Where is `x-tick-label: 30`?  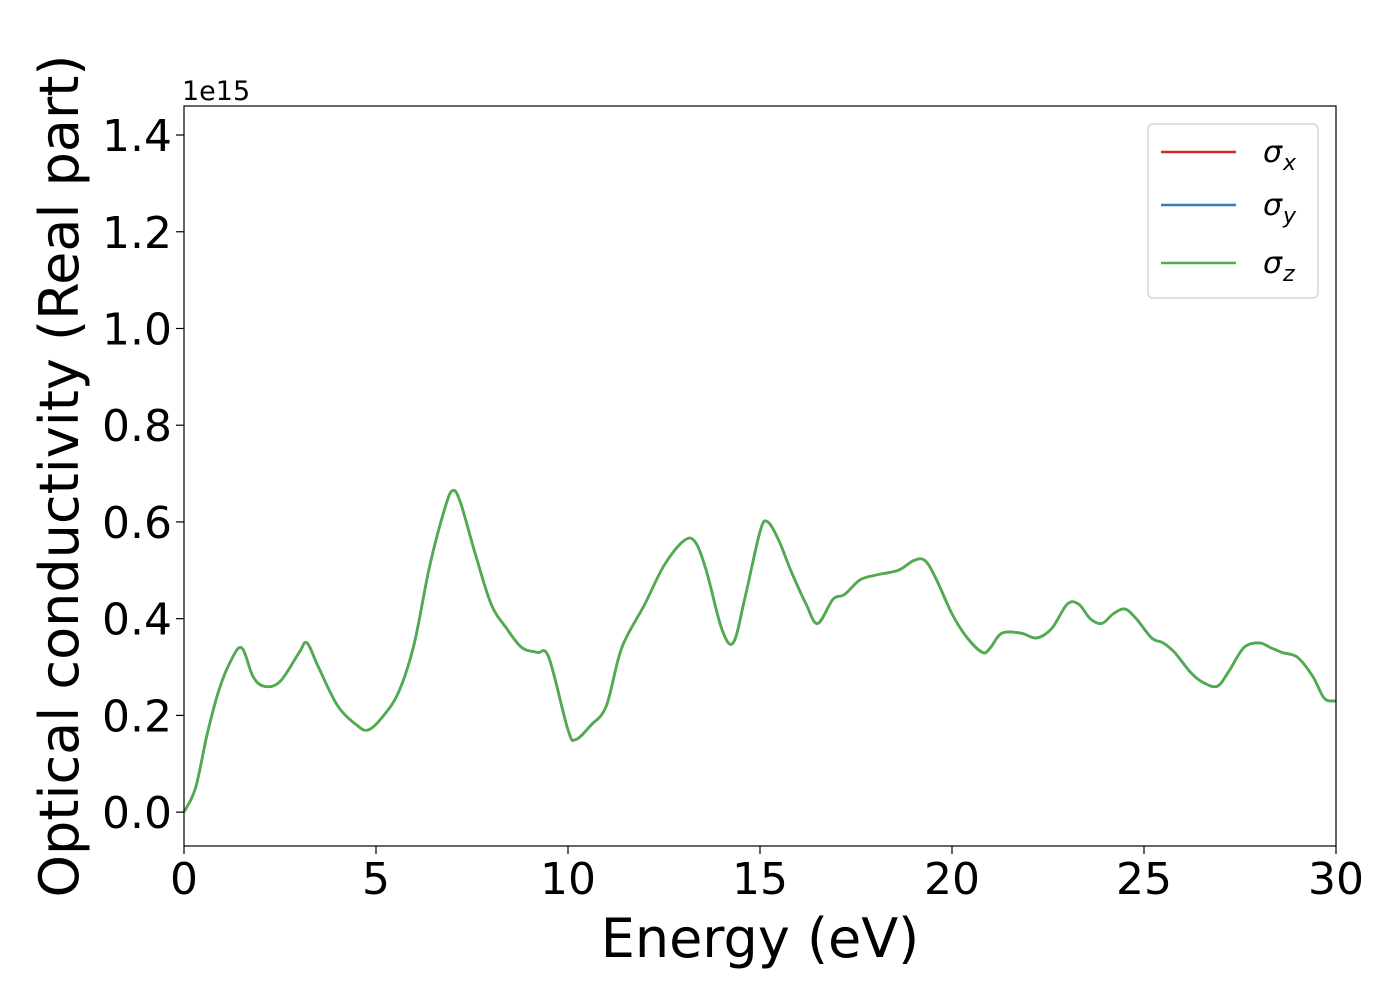 x-tick-label: 30 is located at coordinates (1336, 879).